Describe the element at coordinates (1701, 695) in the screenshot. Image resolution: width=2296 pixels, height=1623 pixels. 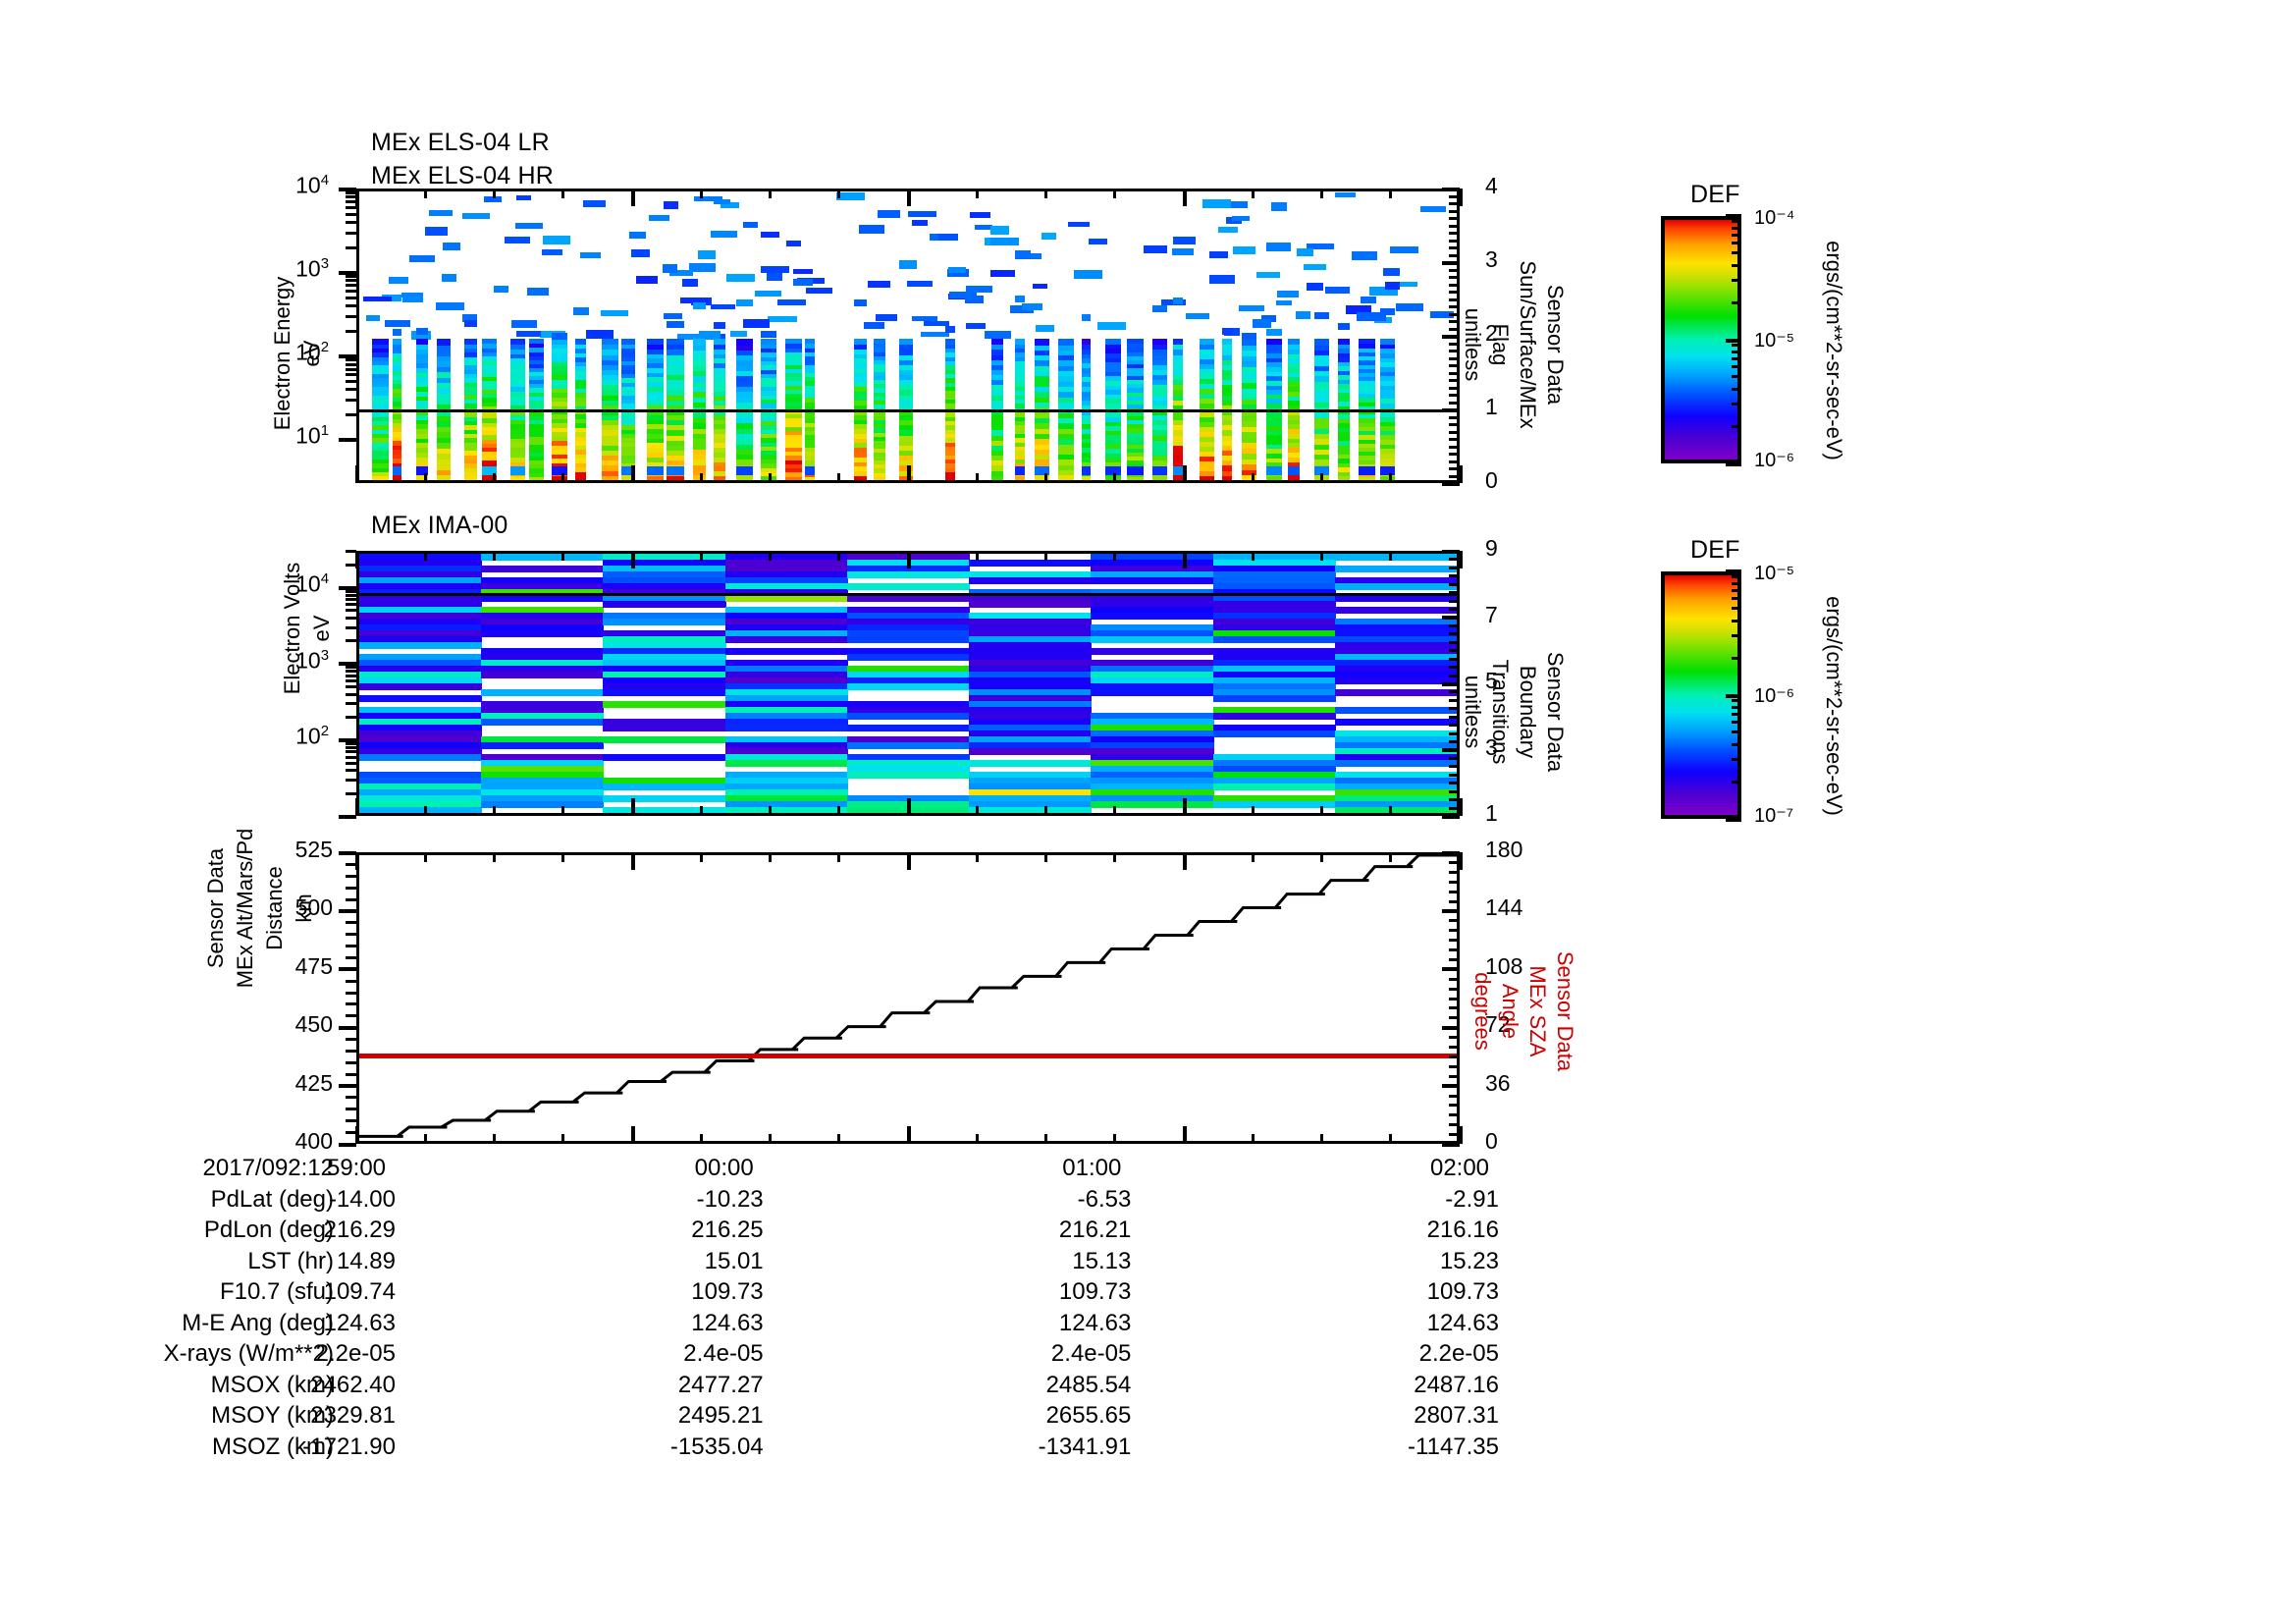
I see `colorbar2-gradient` at that location.